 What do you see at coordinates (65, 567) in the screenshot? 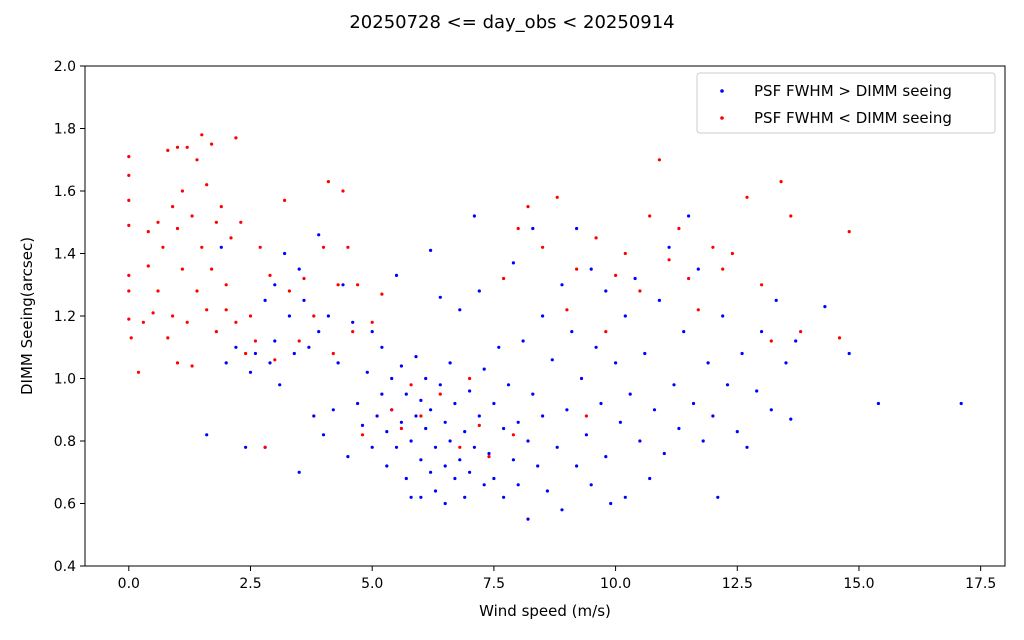
I see `y-tick-label-0: 0.4` at bounding box center [65, 567].